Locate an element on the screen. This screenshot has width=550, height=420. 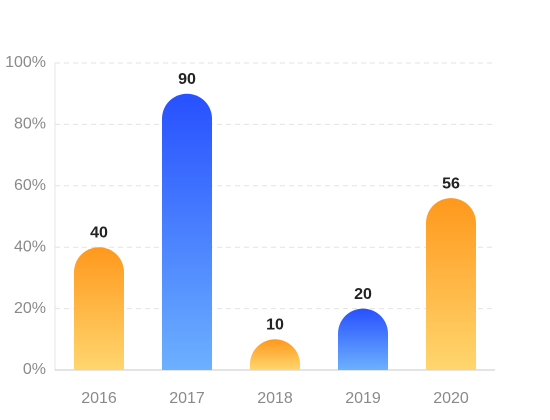
y-tick-label: 80% is located at coordinates (30, 124).